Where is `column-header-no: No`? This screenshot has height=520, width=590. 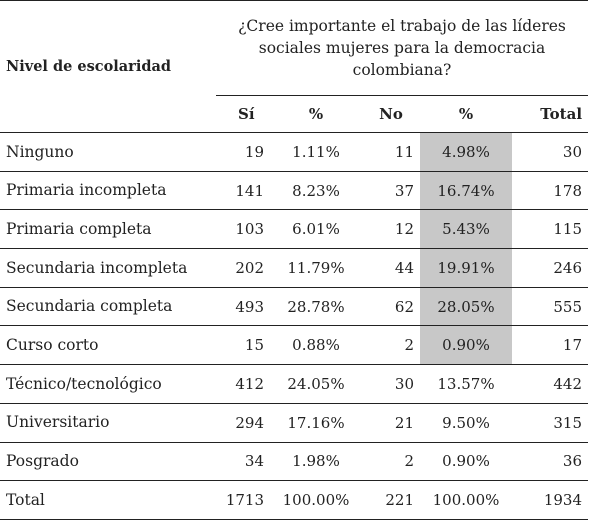 column-header-no: No is located at coordinates (391, 114).